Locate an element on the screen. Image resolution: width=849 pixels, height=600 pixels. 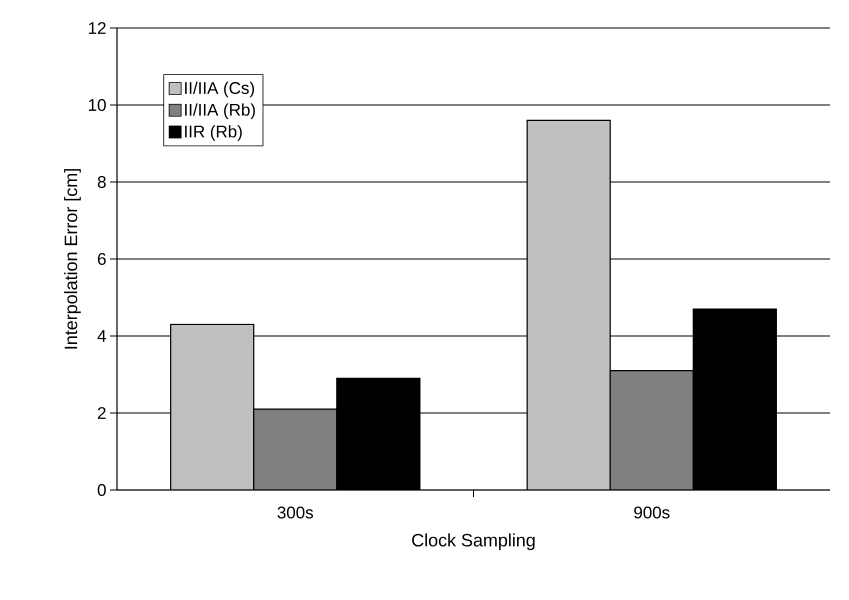
legend-label: II/IIA (Rb) is located at coordinates (220, 111).